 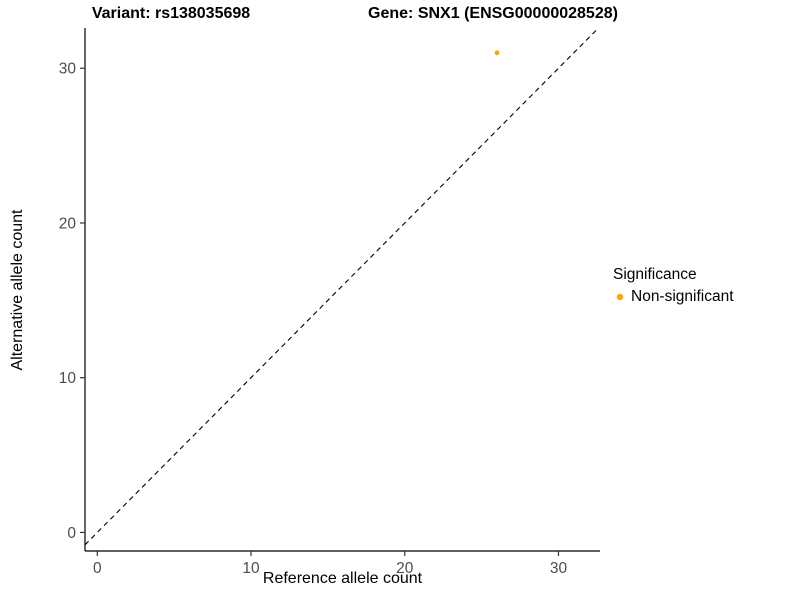 What do you see at coordinates (251, 568) in the screenshot?
I see `x-tick-label: 10` at bounding box center [251, 568].